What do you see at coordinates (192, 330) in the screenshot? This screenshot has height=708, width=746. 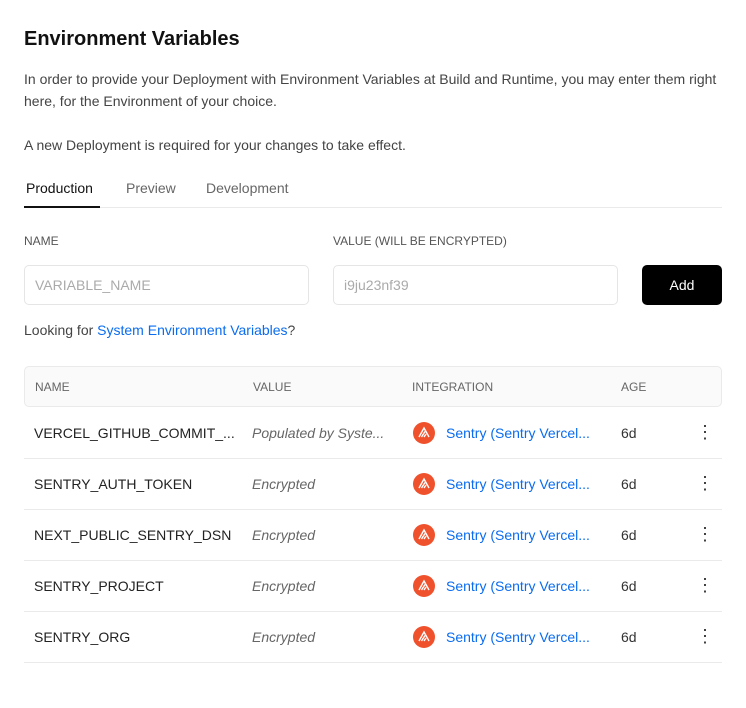 I see `system-env-vars-link: System Environment Variables` at bounding box center [192, 330].